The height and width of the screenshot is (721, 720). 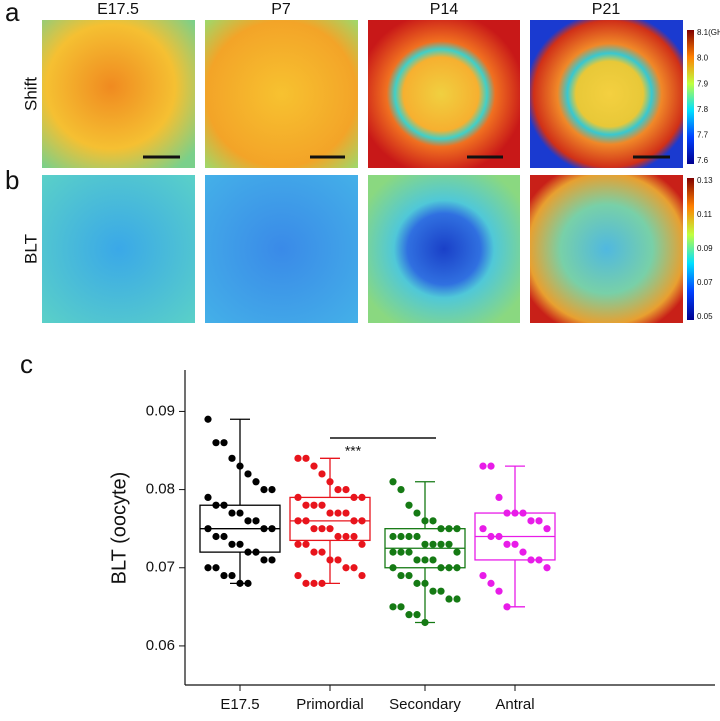 I want to click on panel-letter: a, so click(x=12, y=13).